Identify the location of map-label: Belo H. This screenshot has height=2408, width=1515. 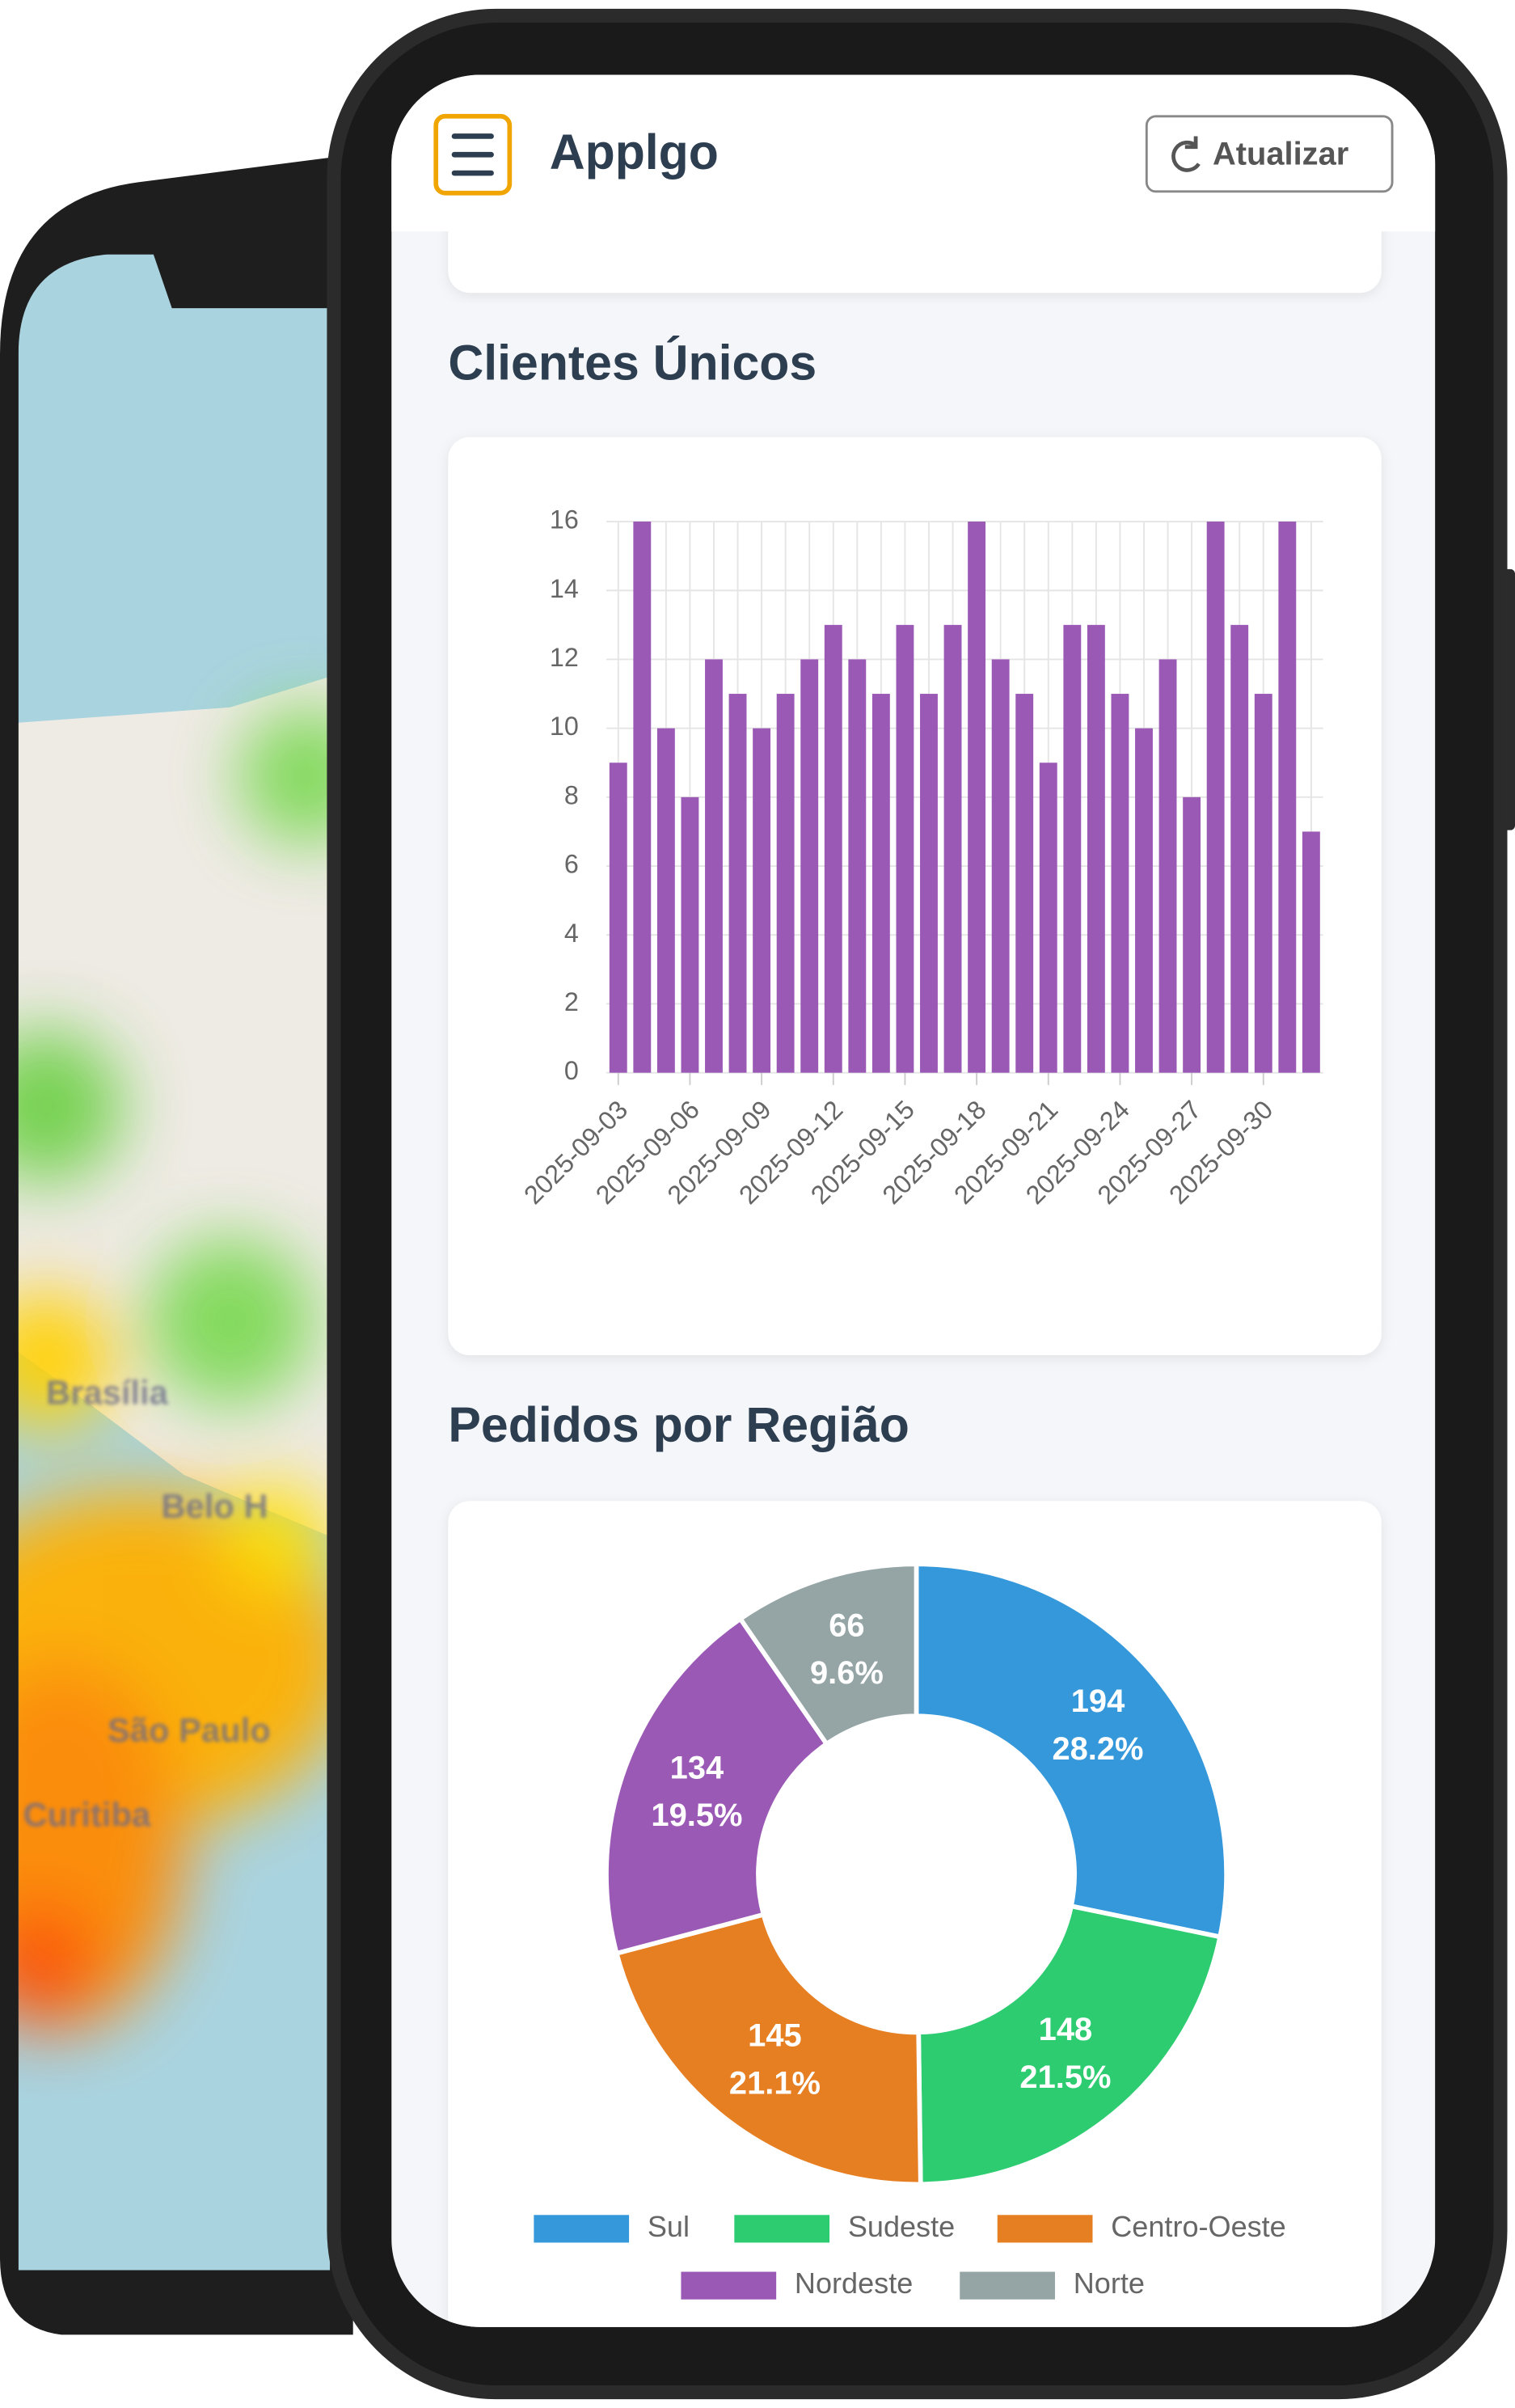
(214, 1506).